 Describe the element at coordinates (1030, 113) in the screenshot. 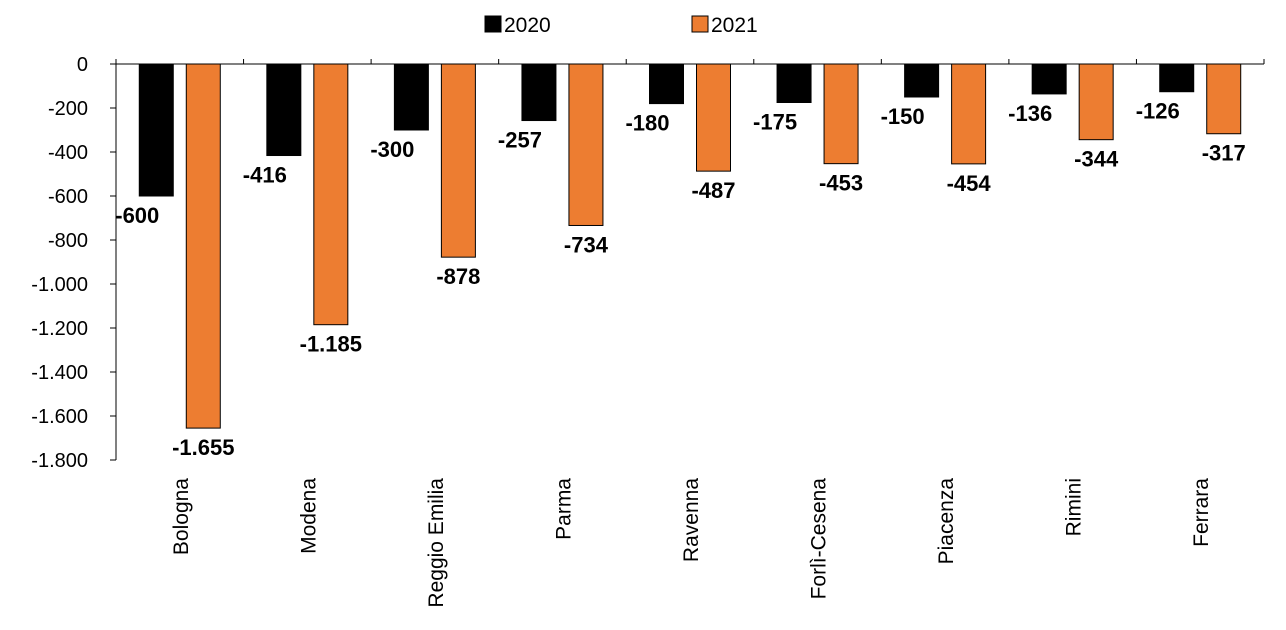

I see `data-label-2020: -136` at that location.